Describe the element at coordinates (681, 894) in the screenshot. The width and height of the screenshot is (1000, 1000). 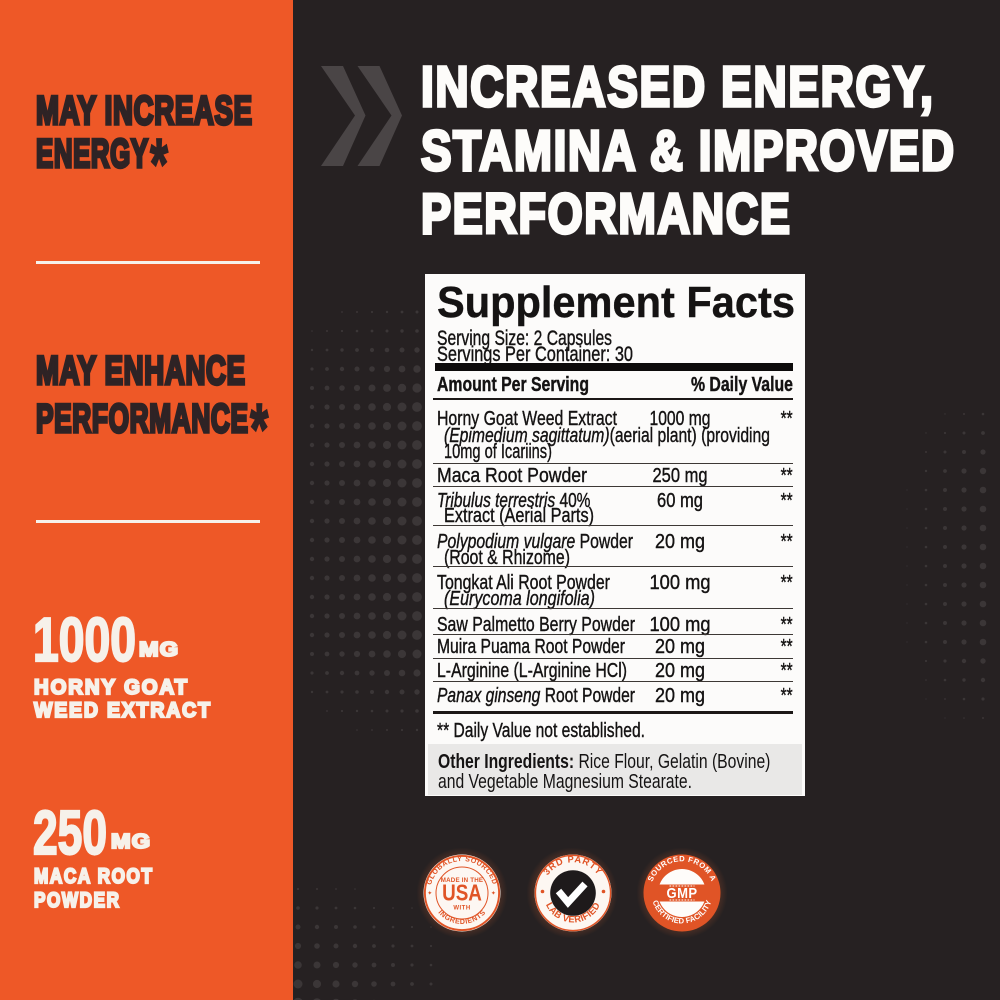
I see `svg-text: GMP` at that location.